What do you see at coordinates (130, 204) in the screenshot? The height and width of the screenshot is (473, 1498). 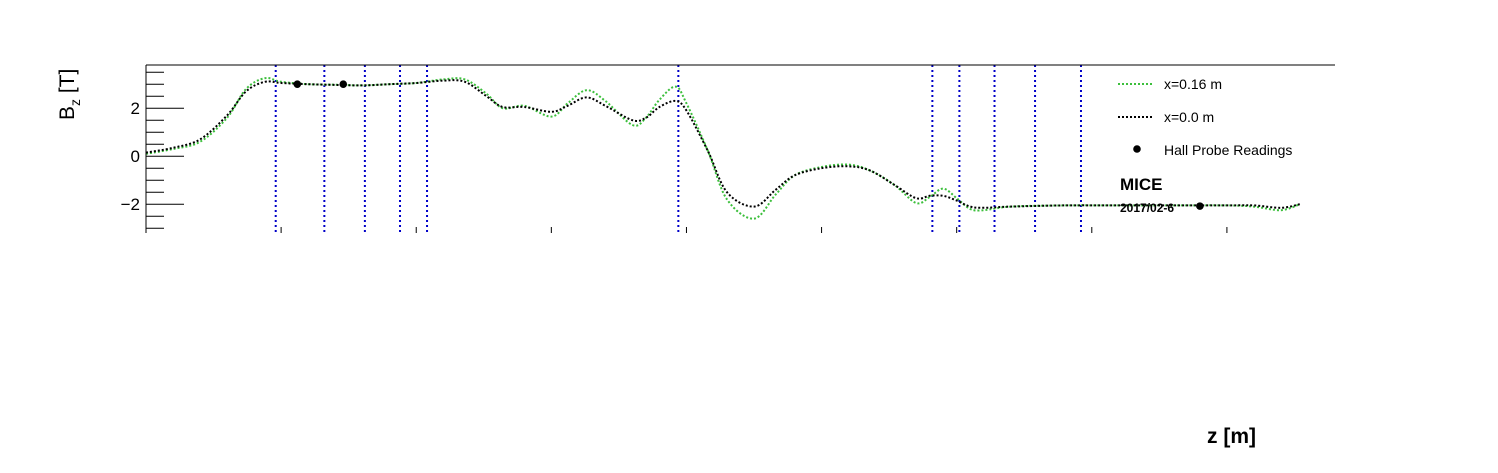 I see `y-tick-label-0: −2` at bounding box center [130, 204].